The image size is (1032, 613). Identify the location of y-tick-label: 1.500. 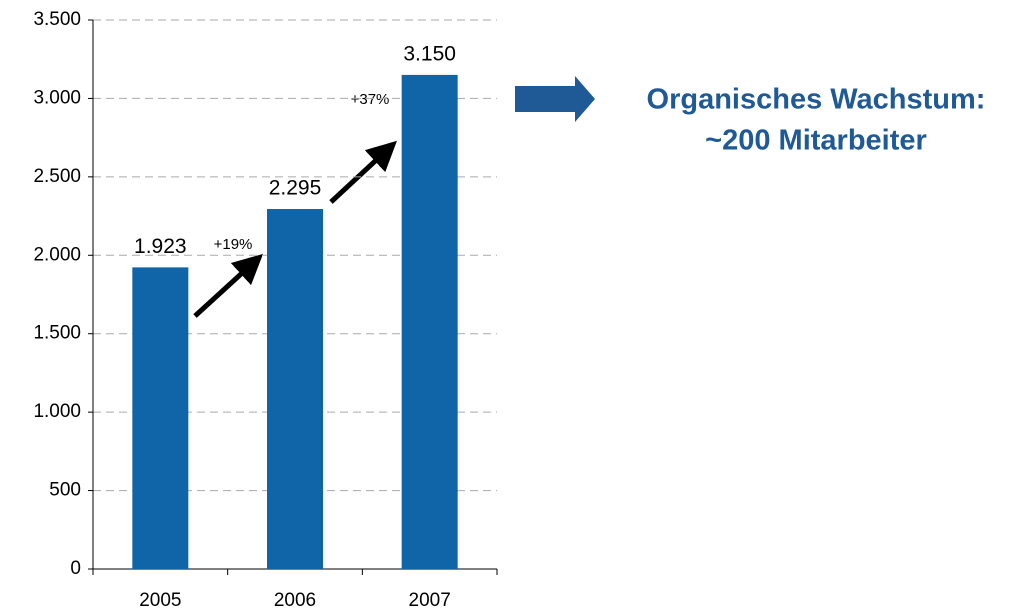
(57, 333).